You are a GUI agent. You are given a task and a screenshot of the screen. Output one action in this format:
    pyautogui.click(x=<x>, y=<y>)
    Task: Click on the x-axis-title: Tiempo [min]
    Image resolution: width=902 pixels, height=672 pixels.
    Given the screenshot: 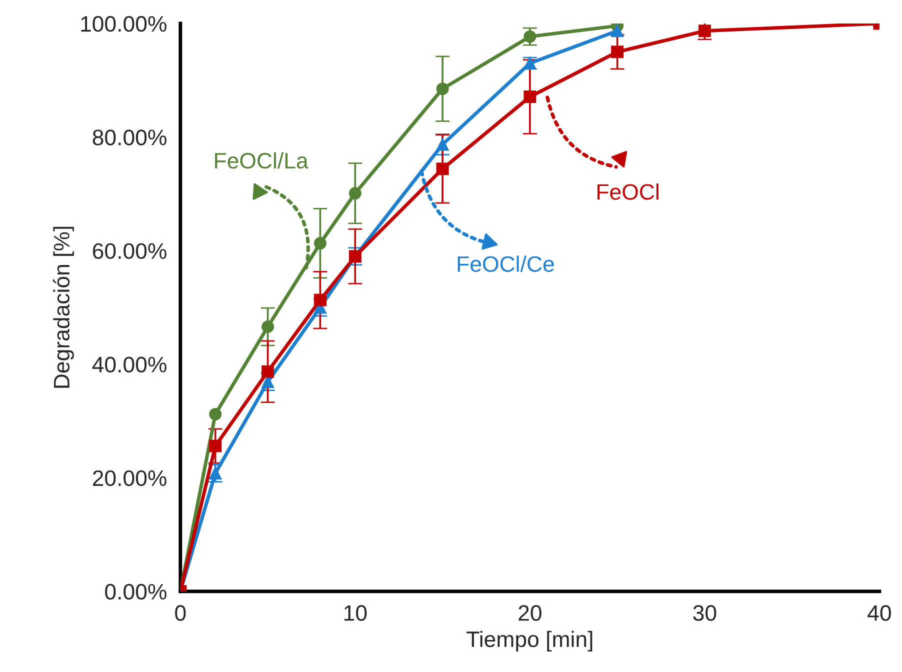 What is the action you would take?
    pyautogui.click(x=529, y=641)
    